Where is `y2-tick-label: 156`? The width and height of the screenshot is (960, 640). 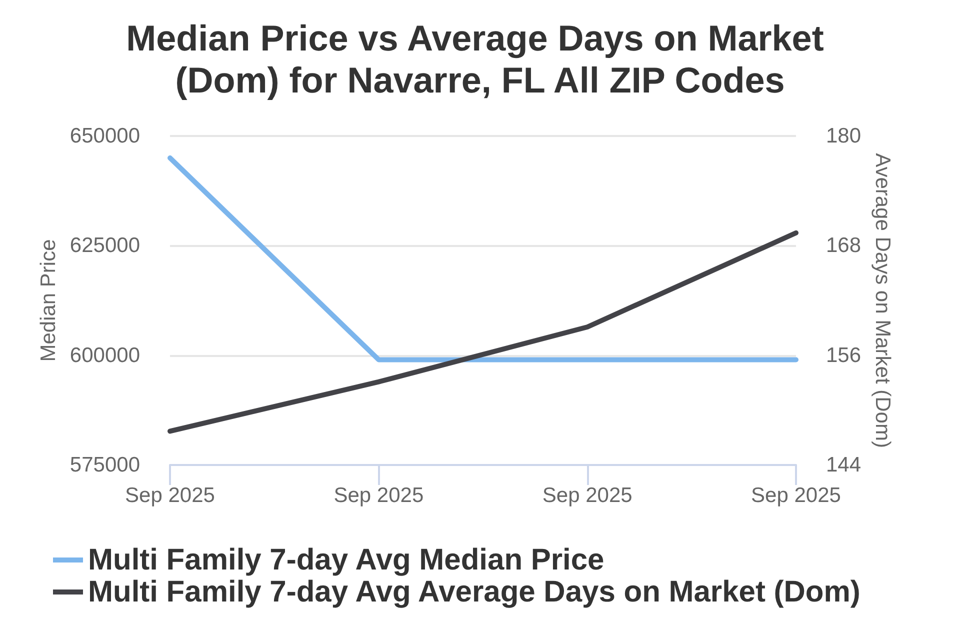
y2-tick-label: 156 is located at coordinates (844, 355).